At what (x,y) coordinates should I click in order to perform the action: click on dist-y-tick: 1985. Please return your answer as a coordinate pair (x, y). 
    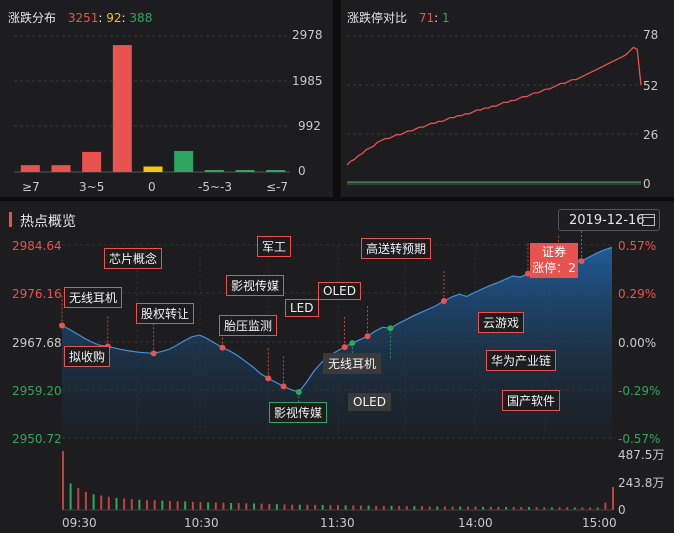
    Looking at the image, I should click on (307, 81).